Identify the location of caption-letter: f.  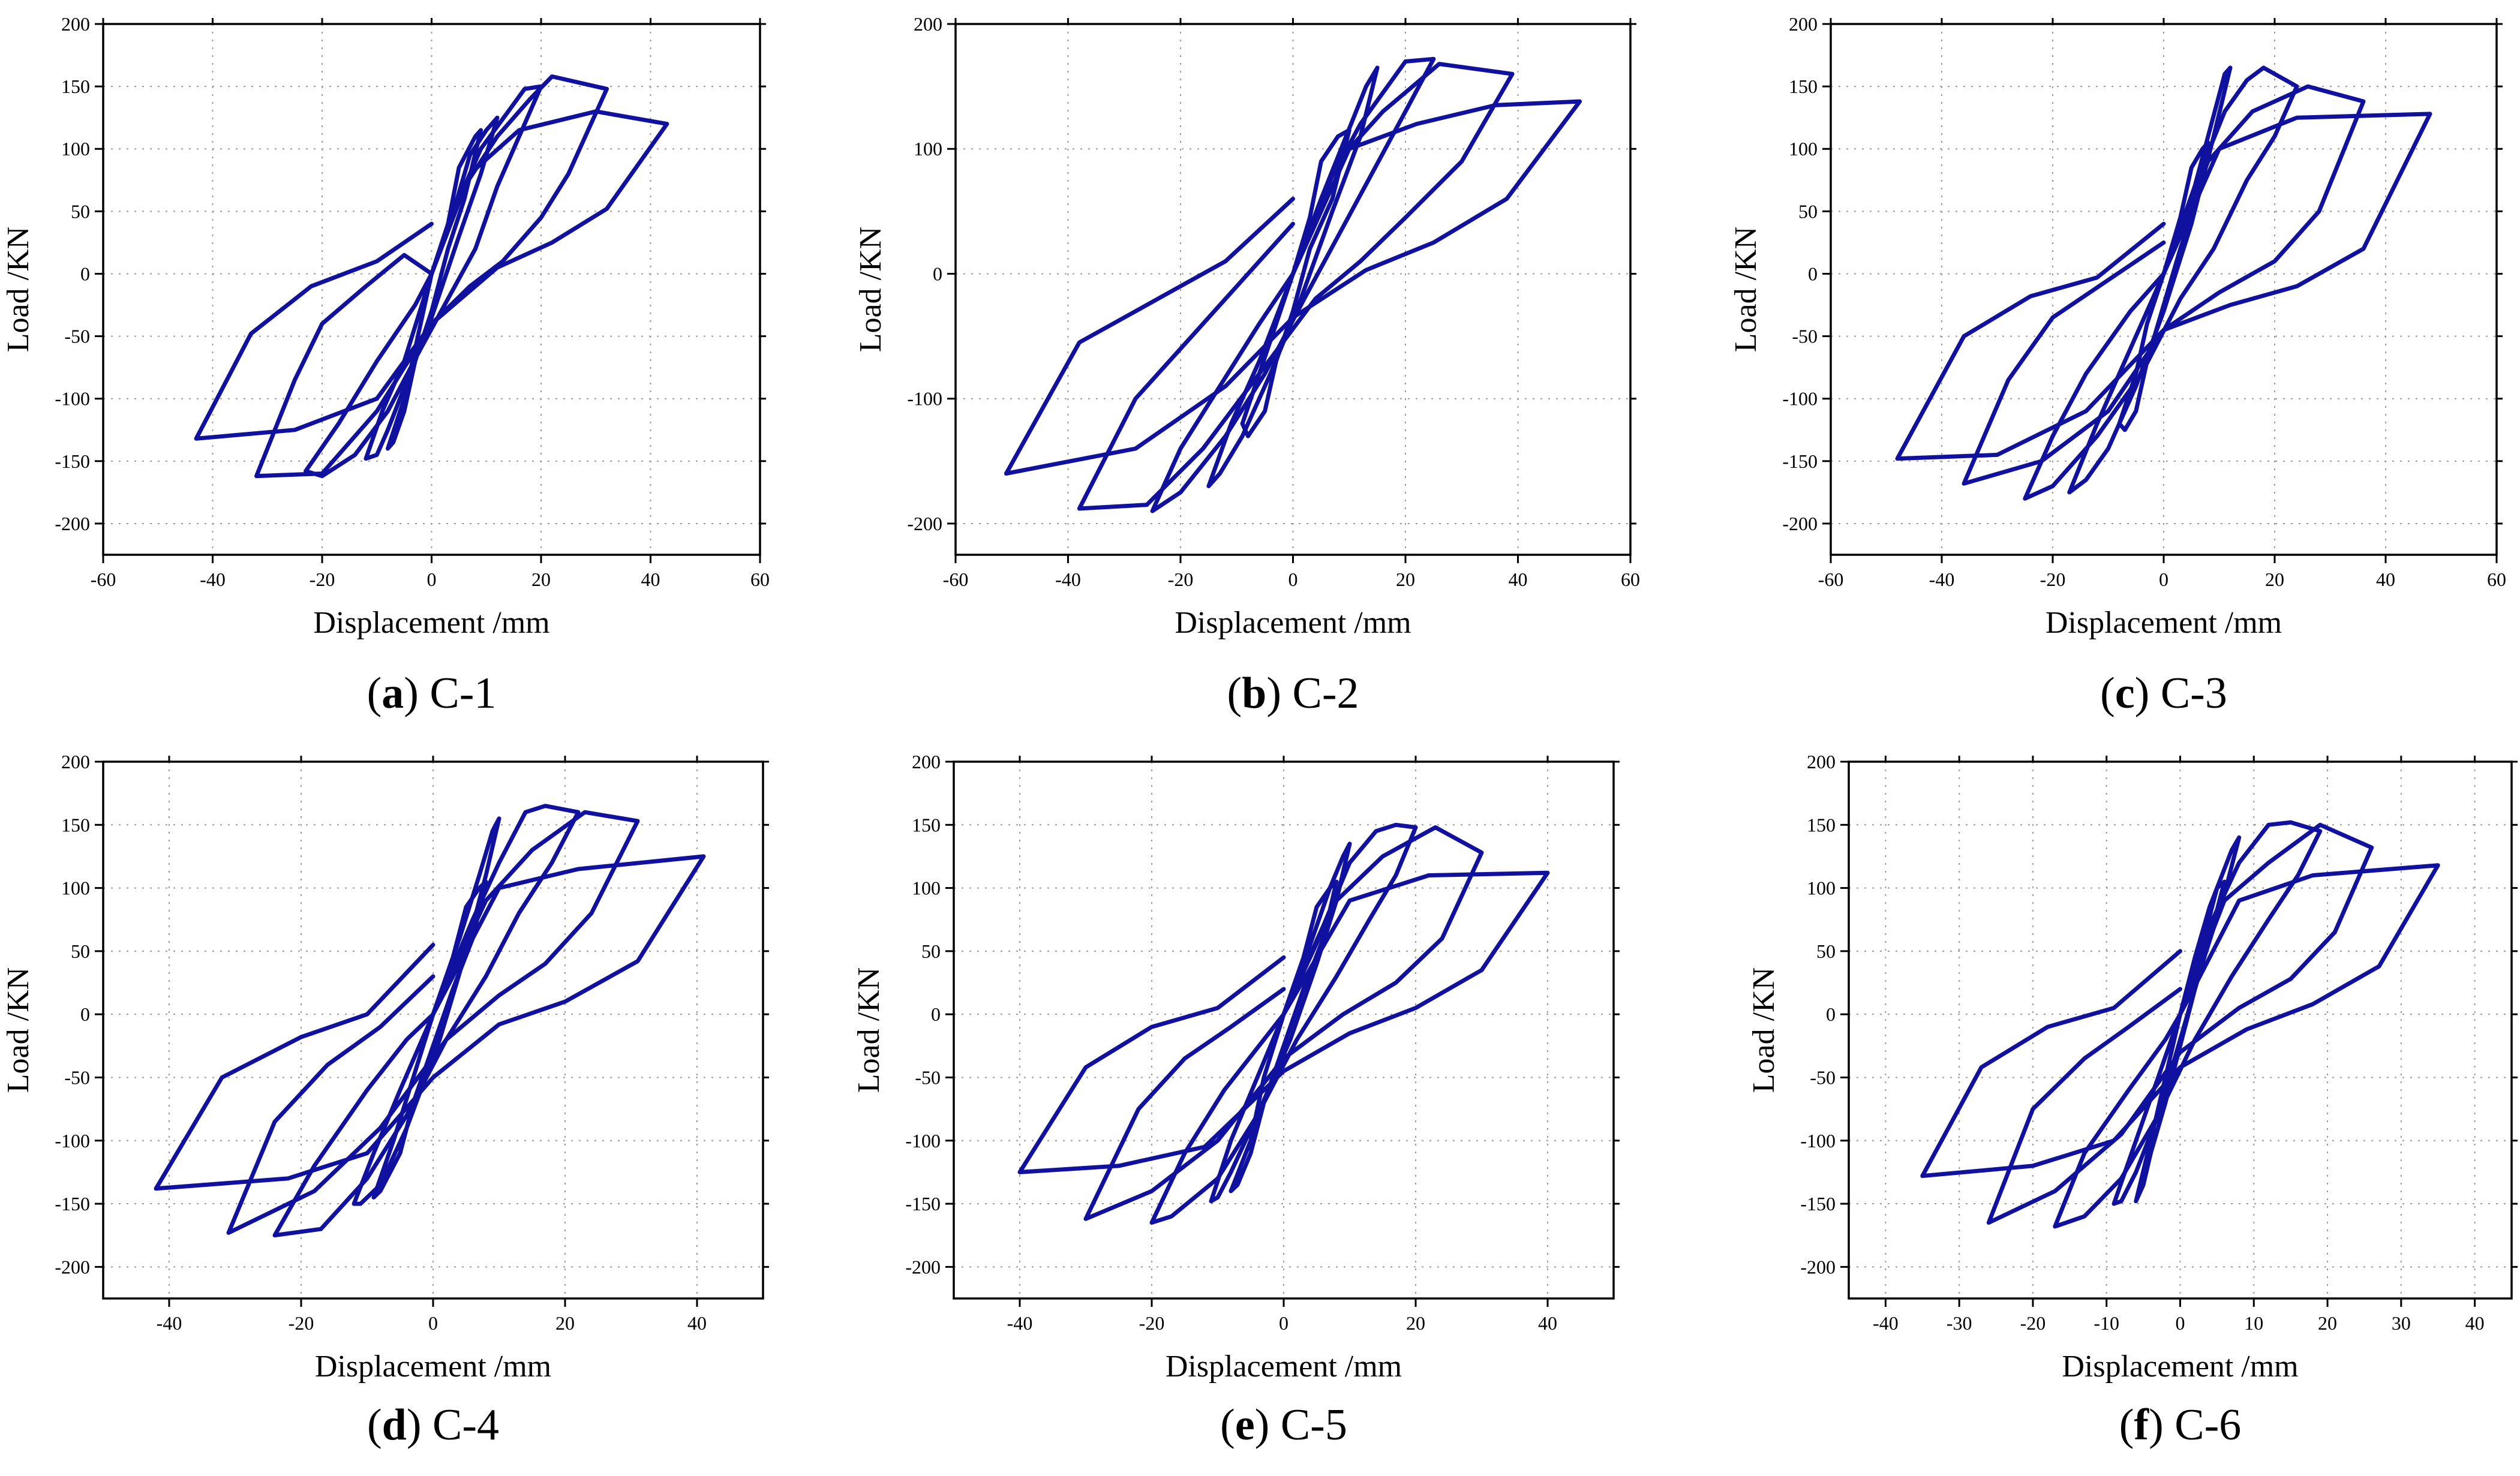
(2141, 1425).